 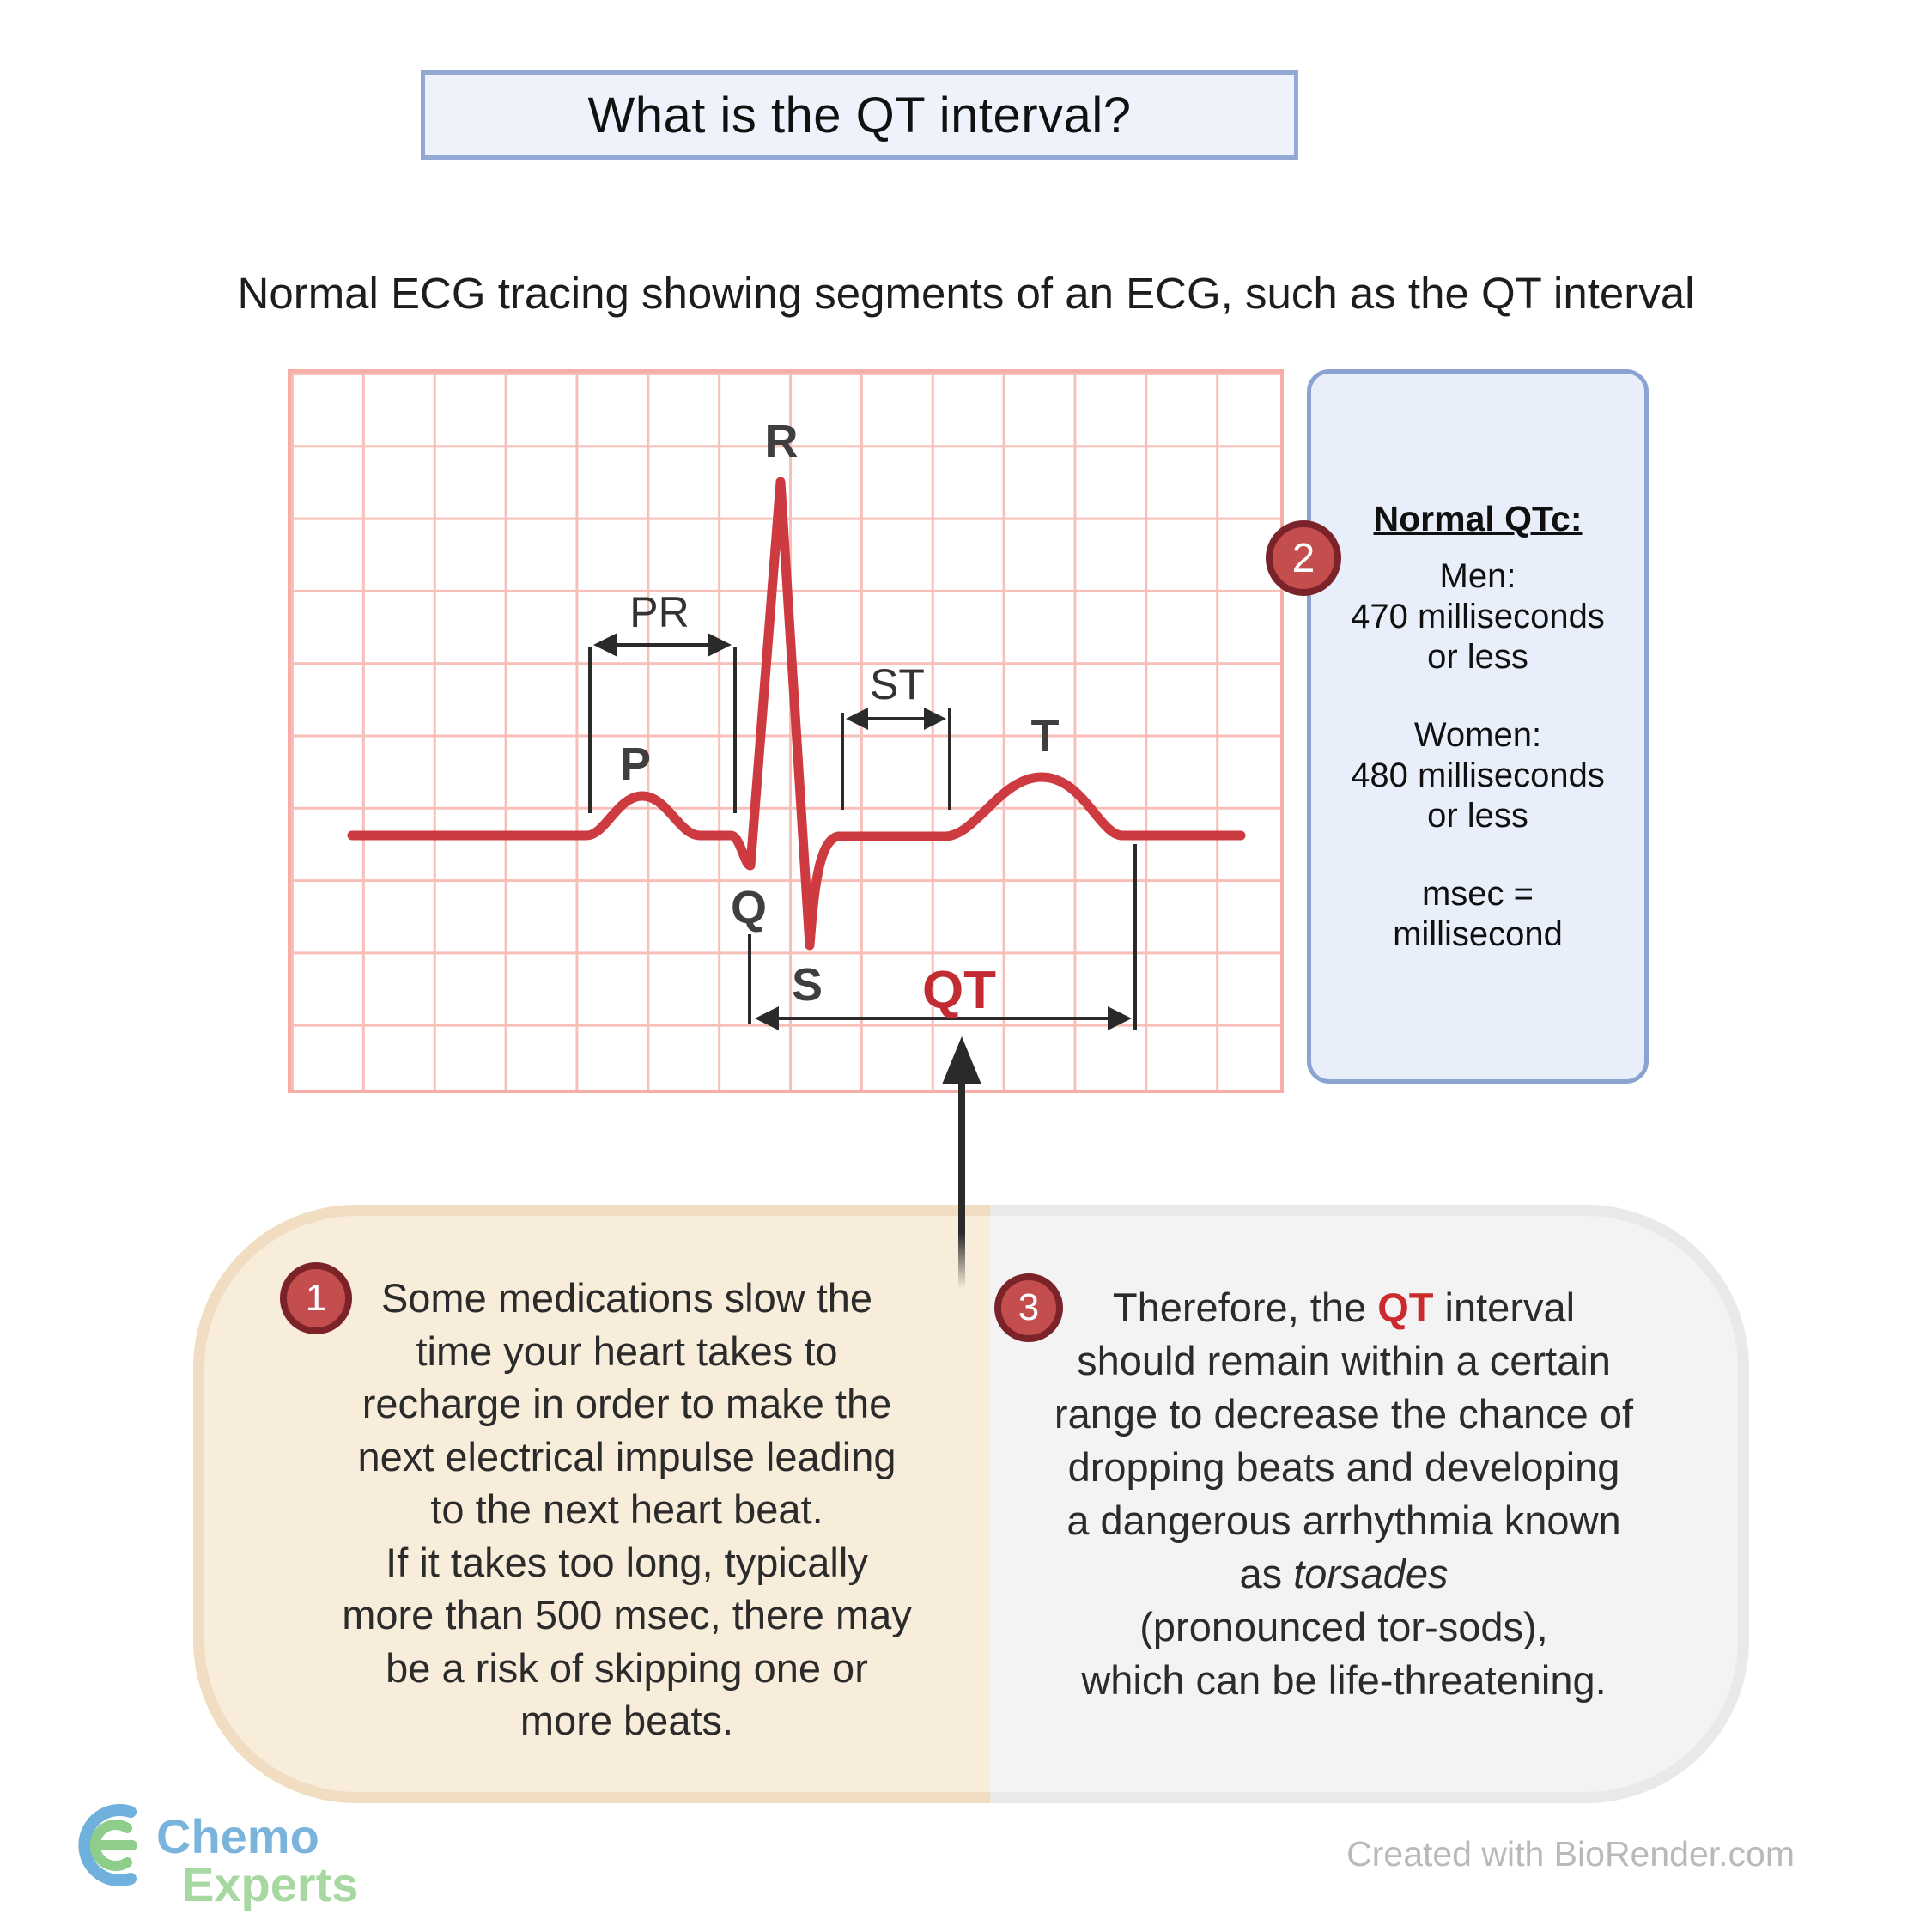 I want to click on title-box: What is the QT interval?, so click(x=859, y=115).